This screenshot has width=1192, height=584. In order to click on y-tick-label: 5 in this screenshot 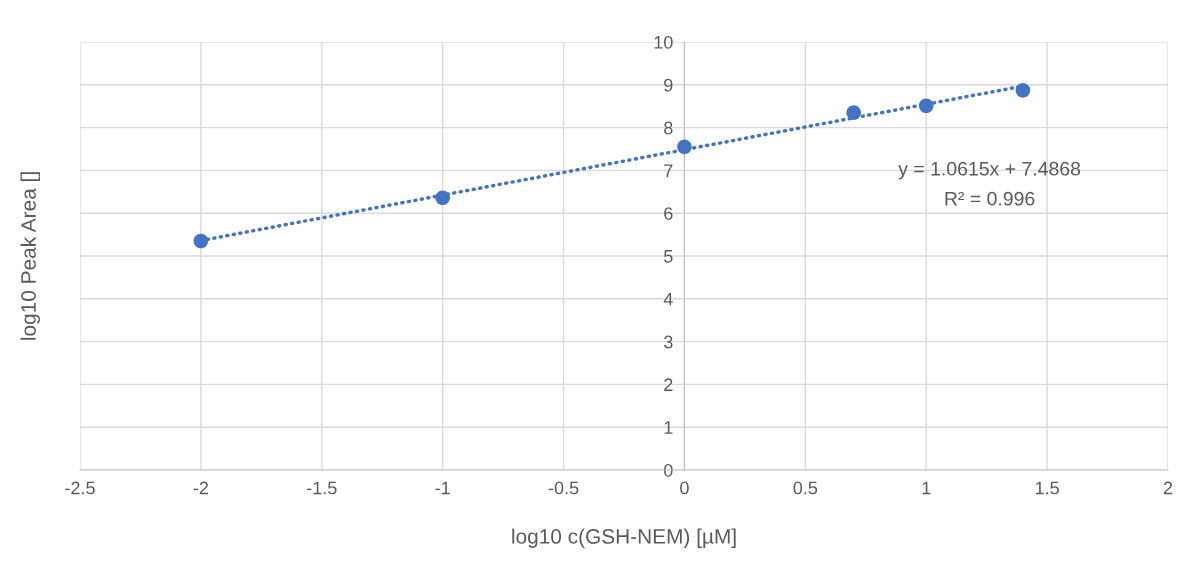, I will do `click(668, 256)`.